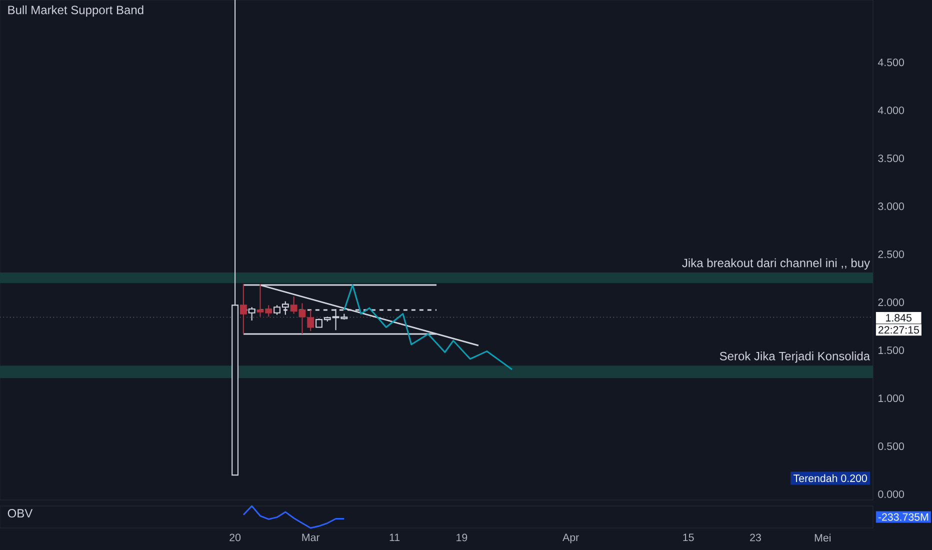  Describe the element at coordinates (891, 494) in the screenshot. I see `y-tick-label: 0.000` at that location.